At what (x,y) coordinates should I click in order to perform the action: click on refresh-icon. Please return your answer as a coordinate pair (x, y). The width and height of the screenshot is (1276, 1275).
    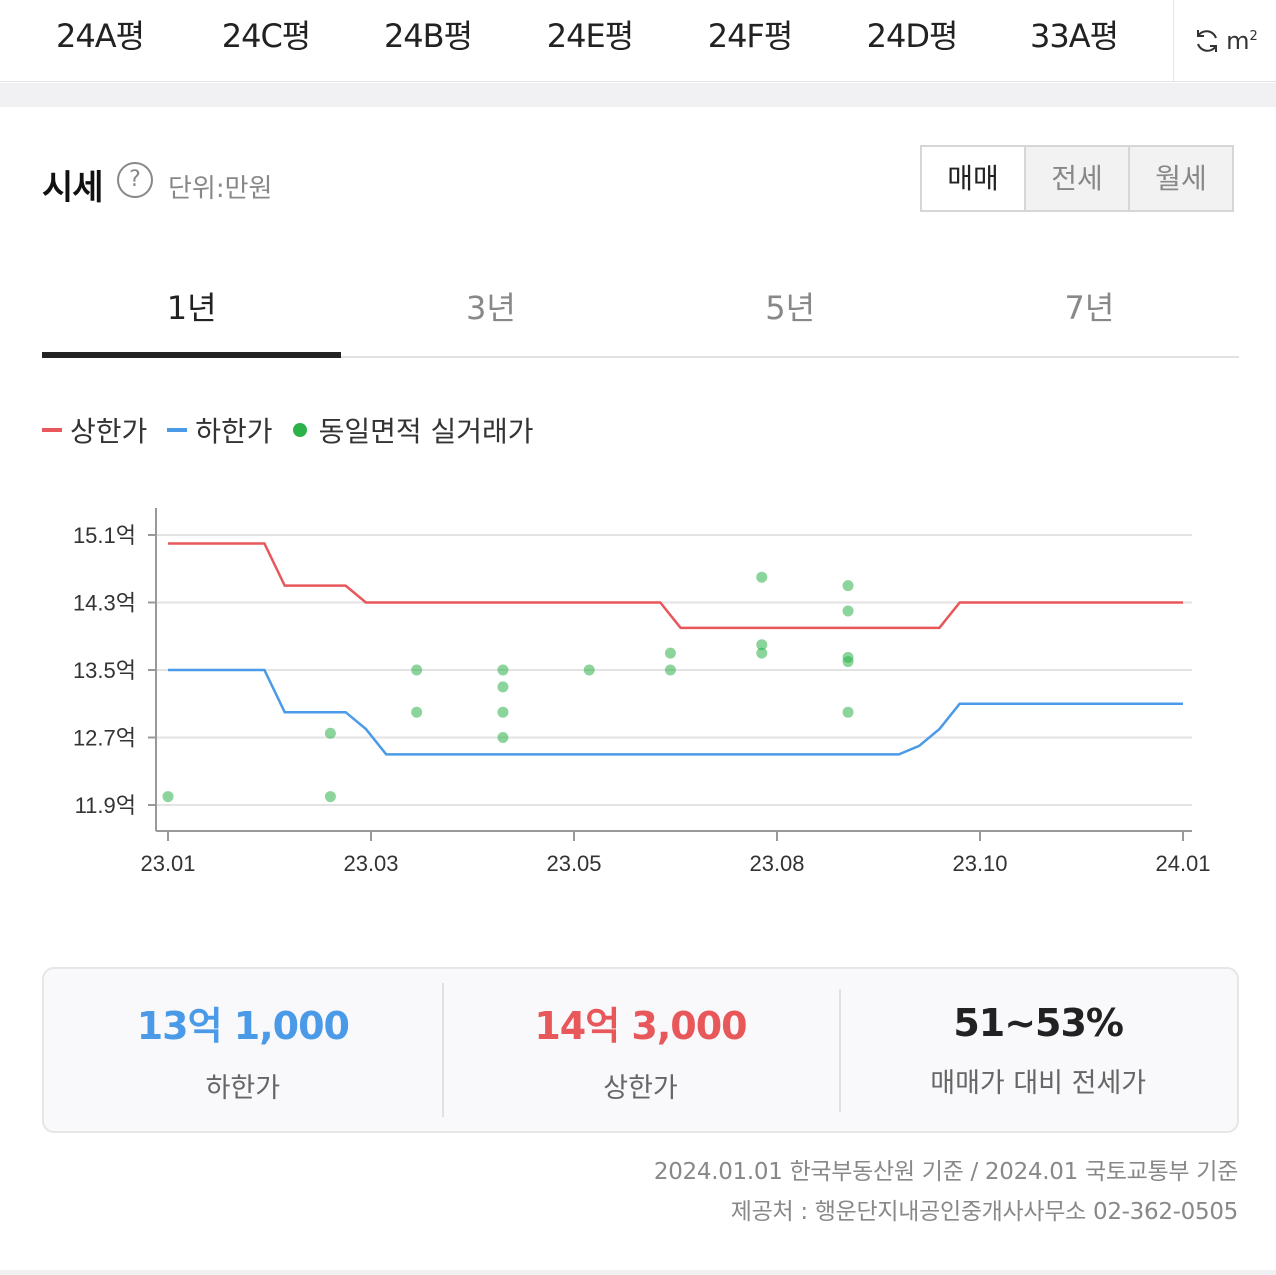
    Looking at the image, I should click on (1207, 41).